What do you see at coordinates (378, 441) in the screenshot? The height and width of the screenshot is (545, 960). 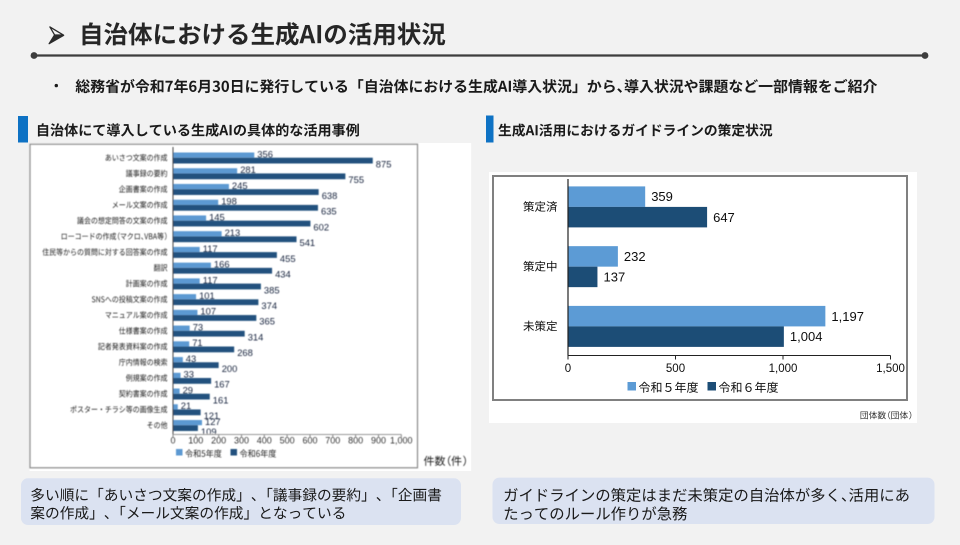 I see `svg-text: 900` at bounding box center [378, 441].